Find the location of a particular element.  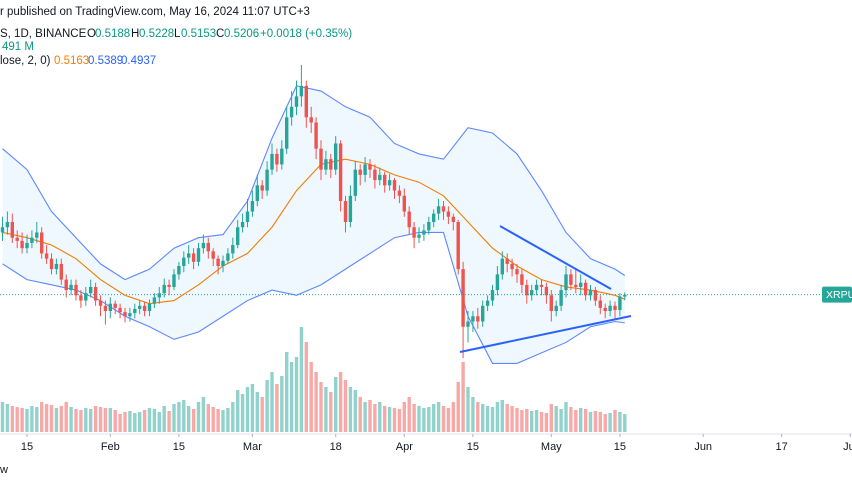

bottom-text: w is located at coordinates (4, 470).